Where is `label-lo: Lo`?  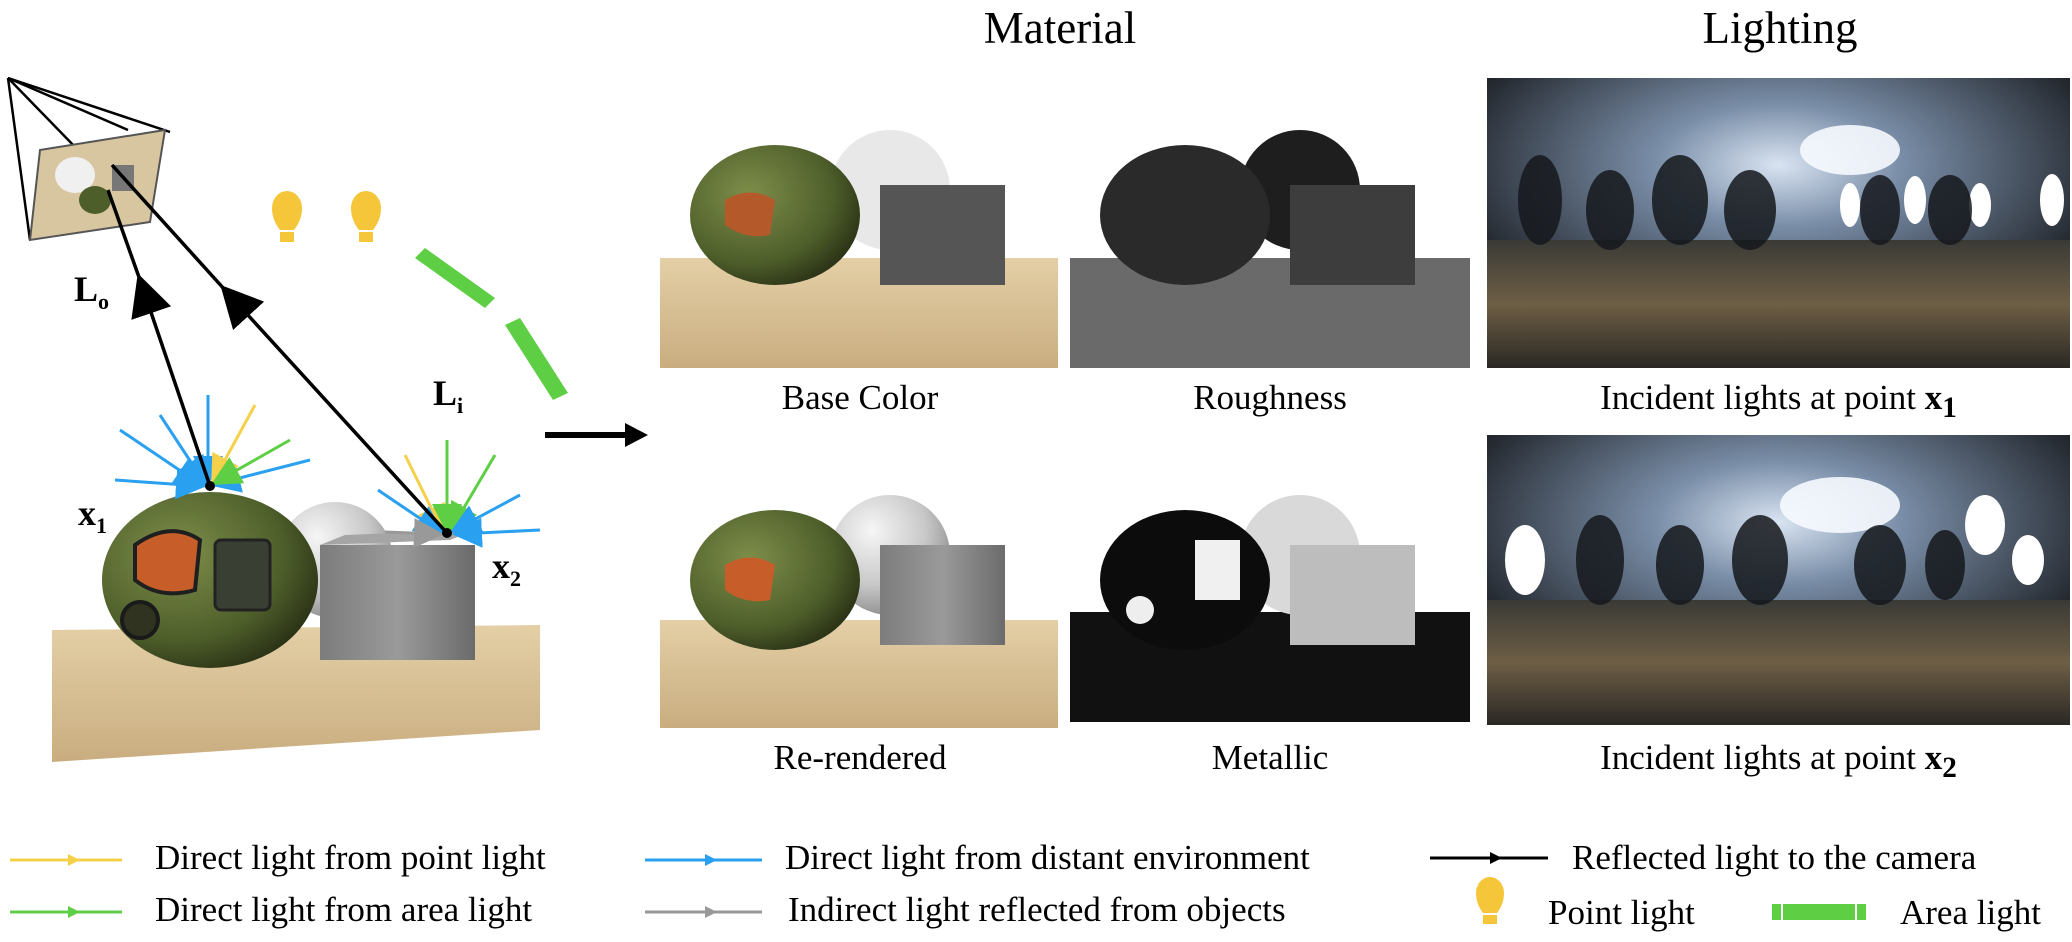 label-lo: Lo is located at coordinates (92, 292).